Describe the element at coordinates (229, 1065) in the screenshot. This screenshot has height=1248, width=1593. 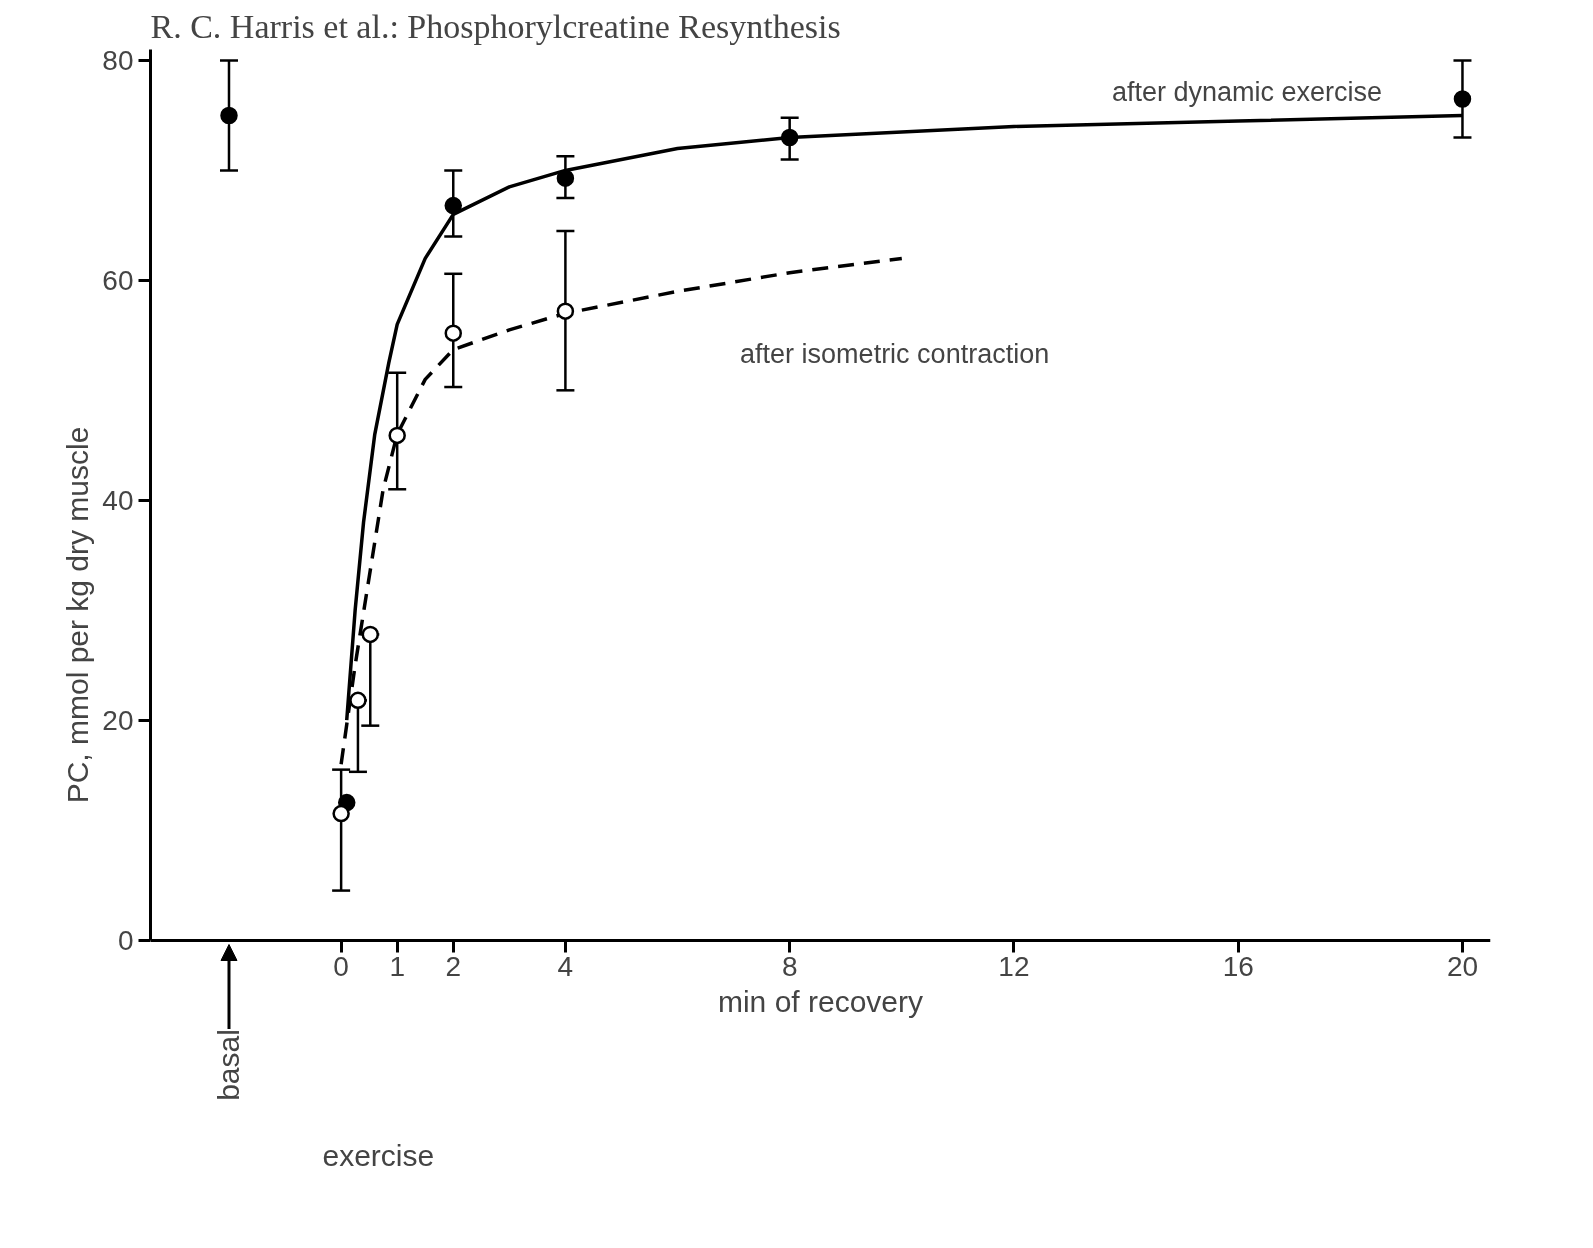
I see `text: basal` at that location.